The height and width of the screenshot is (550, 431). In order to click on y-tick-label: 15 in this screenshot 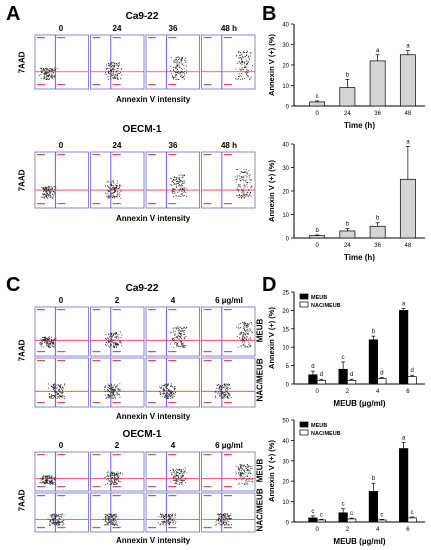, I will do `click(285, 330)`.